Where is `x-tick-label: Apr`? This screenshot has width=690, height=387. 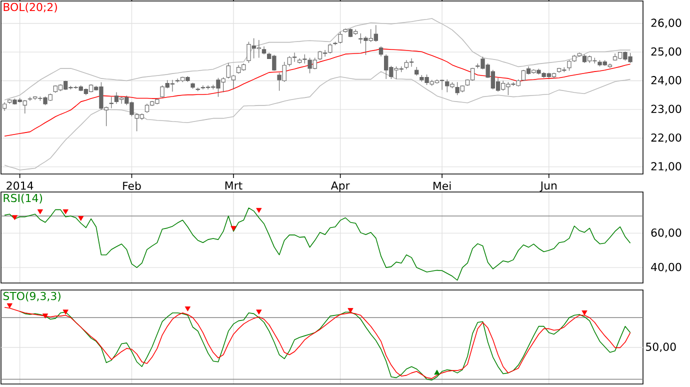 x-tick-label: Apr is located at coordinates (340, 187).